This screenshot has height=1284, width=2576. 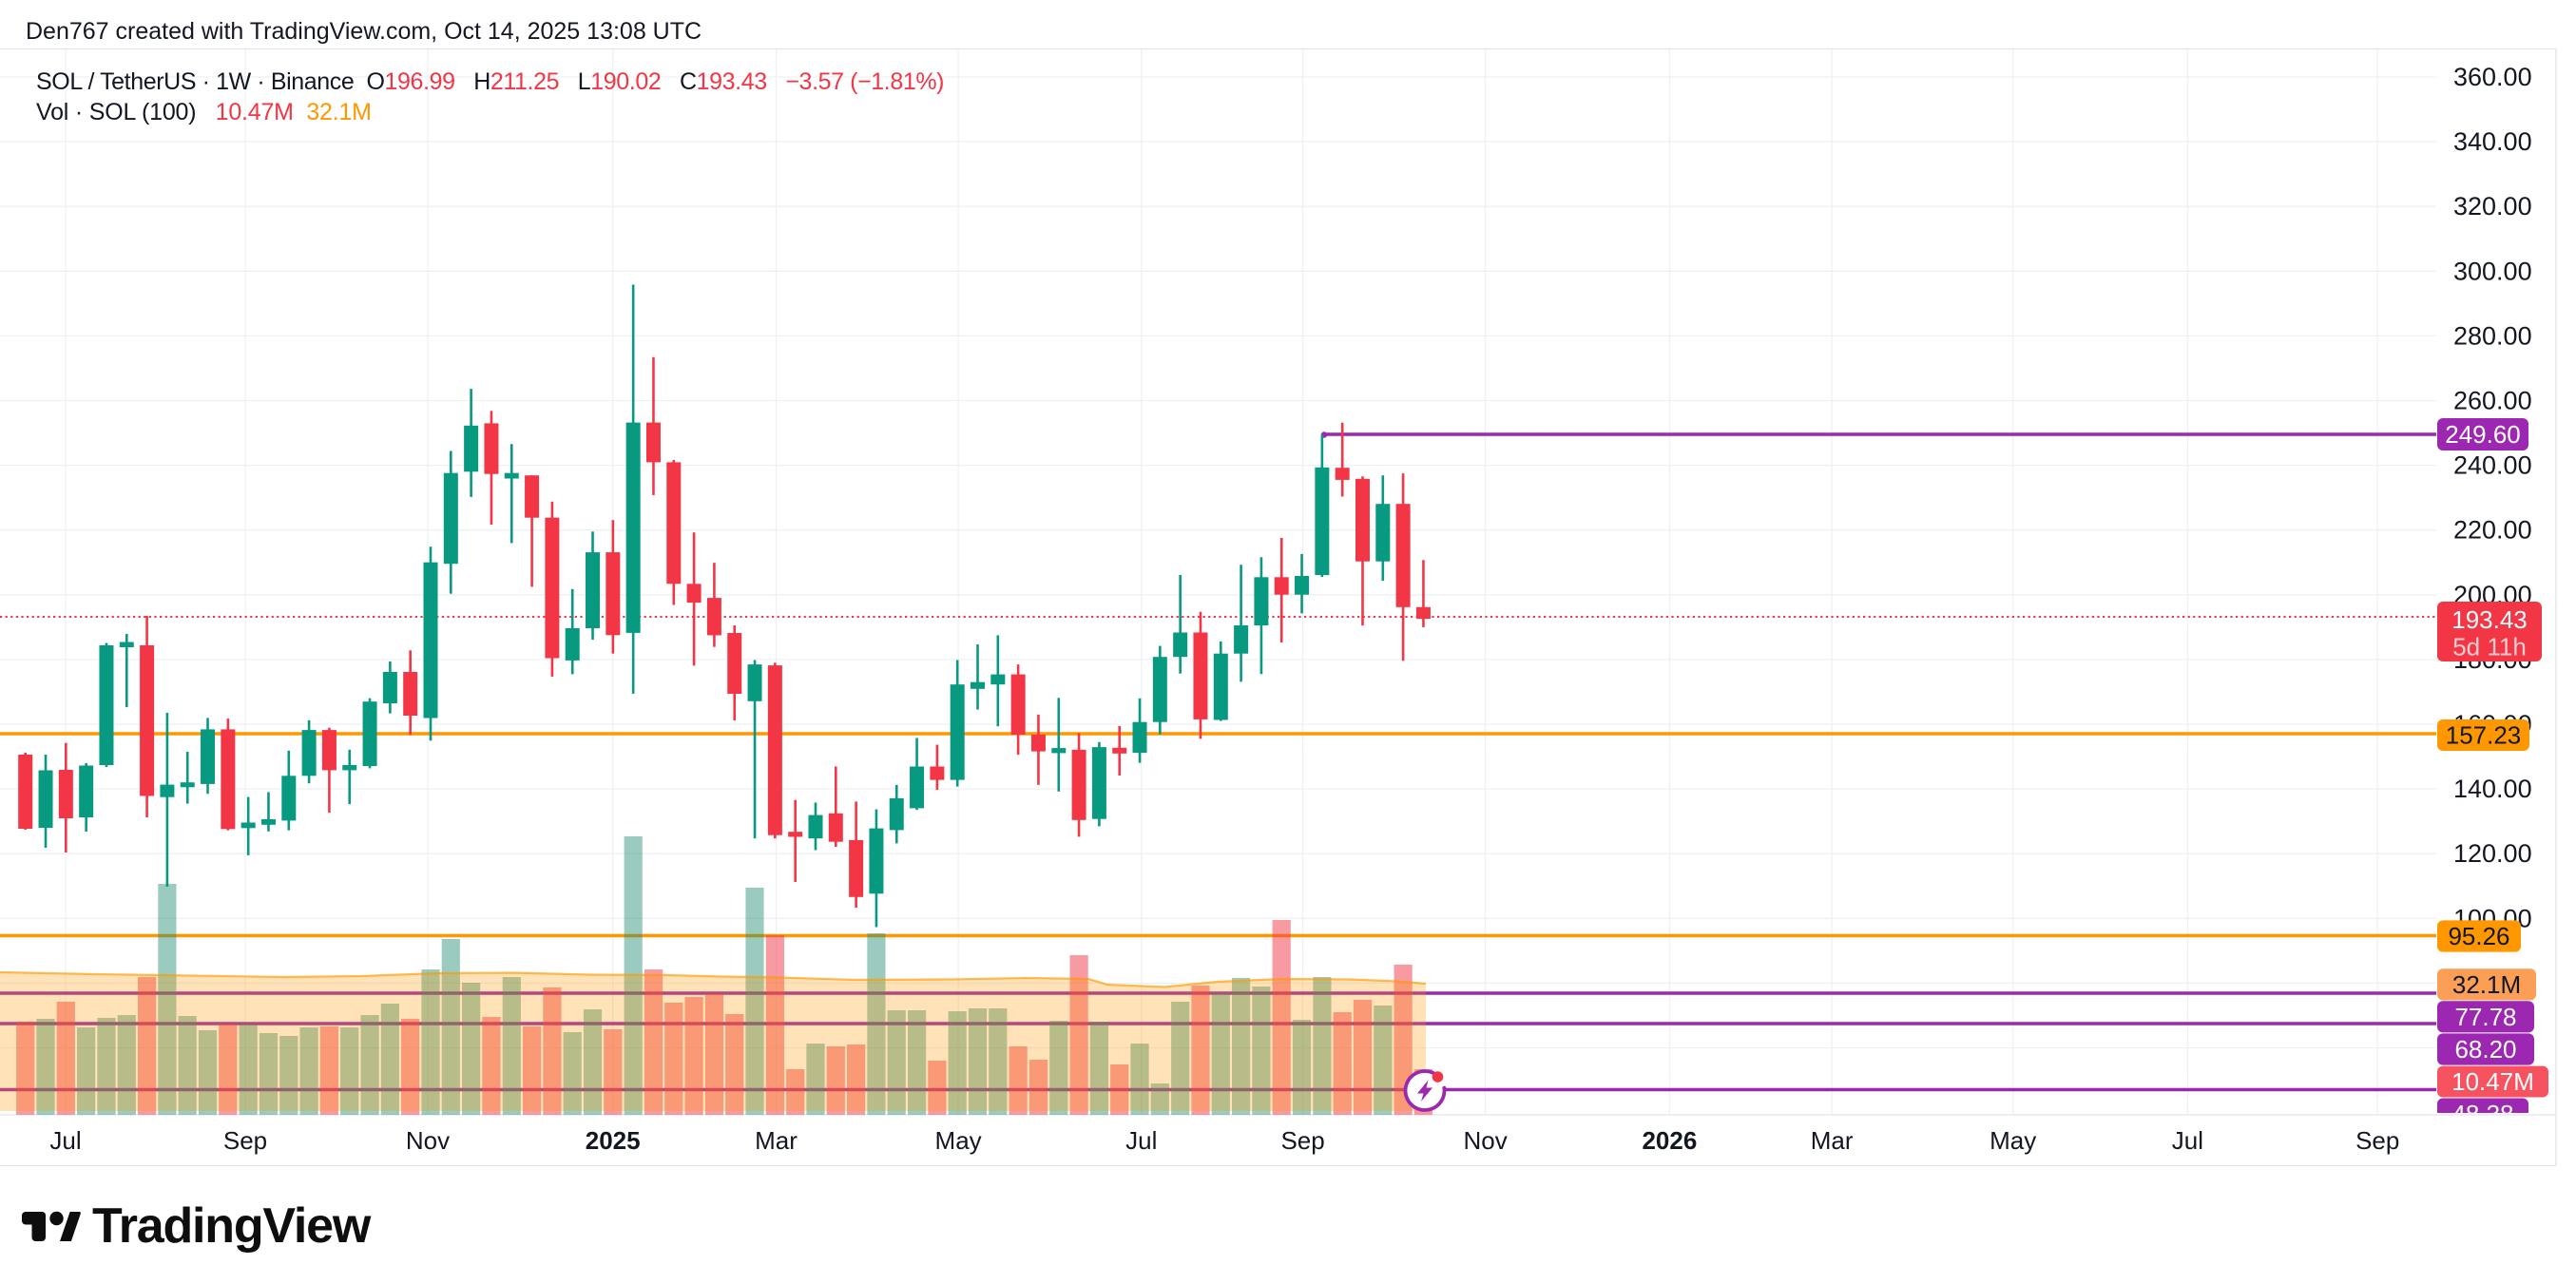 What do you see at coordinates (2492, 206) in the screenshot?
I see `svg-text: 320.00` at bounding box center [2492, 206].